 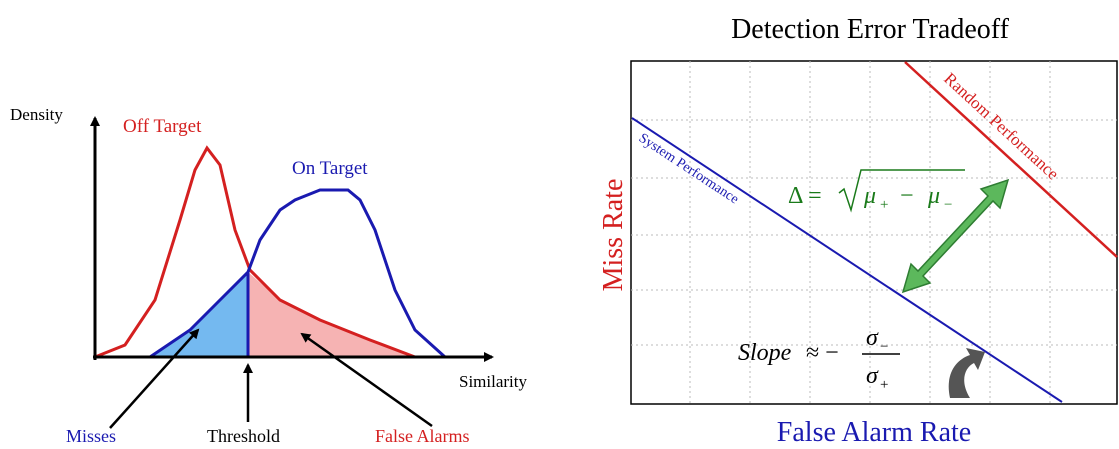 What do you see at coordinates (870, 29) in the screenshot?
I see `det-title: Detection Error Tradeoff` at bounding box center [870, 29].